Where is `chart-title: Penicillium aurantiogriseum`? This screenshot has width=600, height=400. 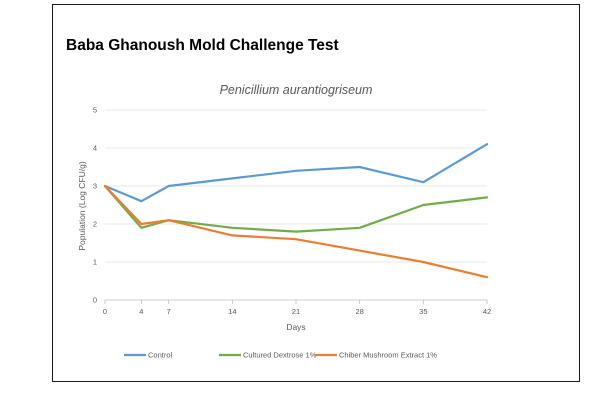 chart-title: Penicillium aurantiogriseum is located at coordinates (296, 90).